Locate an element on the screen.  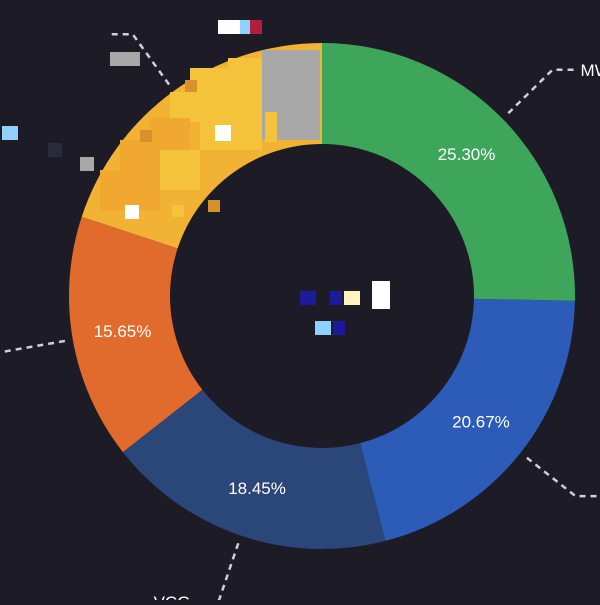
slice-category-label: VCG is located at coordinates (172, 596).